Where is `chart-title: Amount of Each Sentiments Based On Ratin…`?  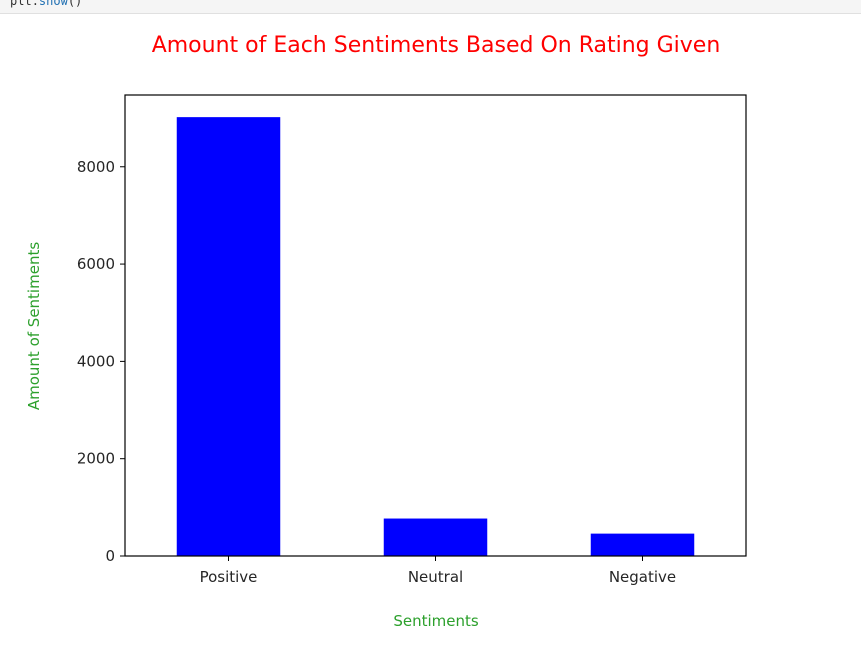 chart-title: Amount of Each Sentiments Based On Ratin… is located at coordinates (436, 45).